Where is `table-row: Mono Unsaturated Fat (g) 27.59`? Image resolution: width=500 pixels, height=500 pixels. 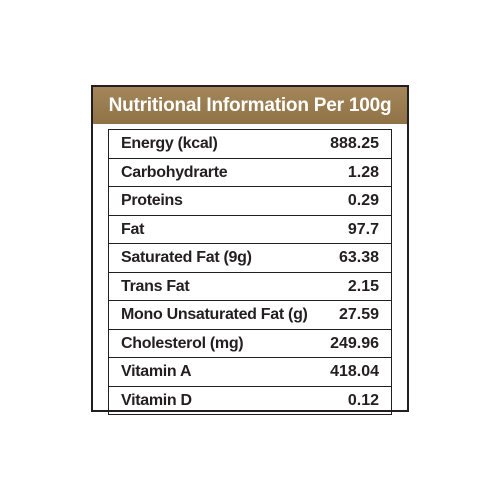 table-row: Mono Unsaturated Fat (g) 27.59 is located at coordinates (250, 315).